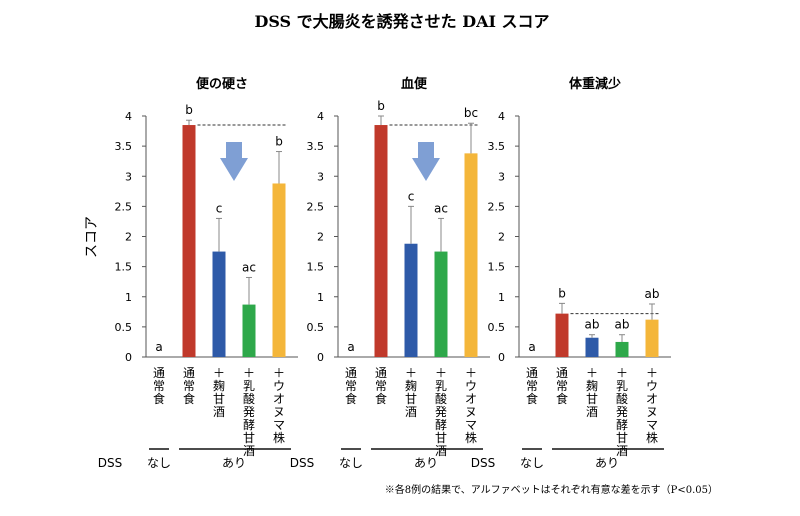 This screenshot has height=516, width=800. Describe the element at coordinates (426, 161) in the screenshot. I see `down-arrow-icon` at that location.